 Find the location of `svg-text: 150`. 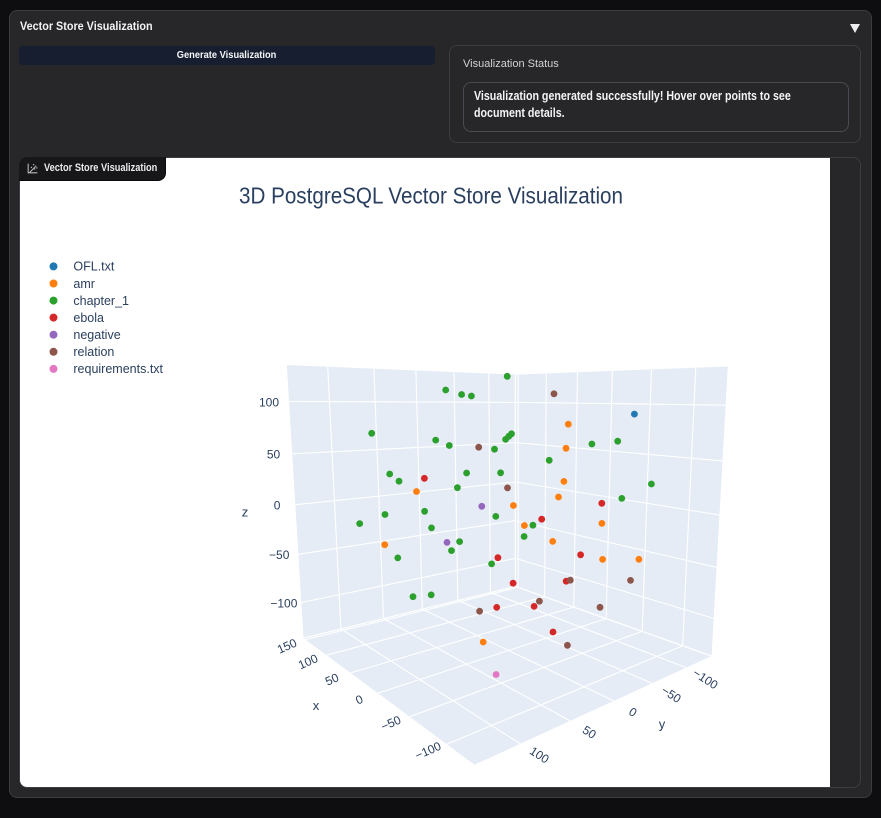

svg-text: 150 is located at coordinates (287, 646).